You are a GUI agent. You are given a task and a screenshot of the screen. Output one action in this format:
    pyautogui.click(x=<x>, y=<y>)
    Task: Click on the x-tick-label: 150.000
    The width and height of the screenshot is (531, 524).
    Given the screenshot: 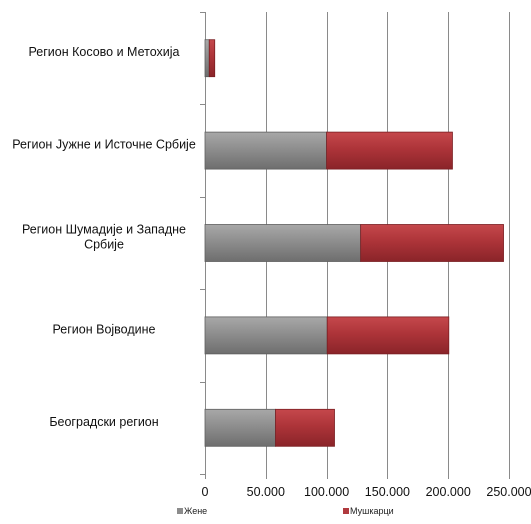 What is the action you would take?
    pyautogui.click(x=387, y=492)
    